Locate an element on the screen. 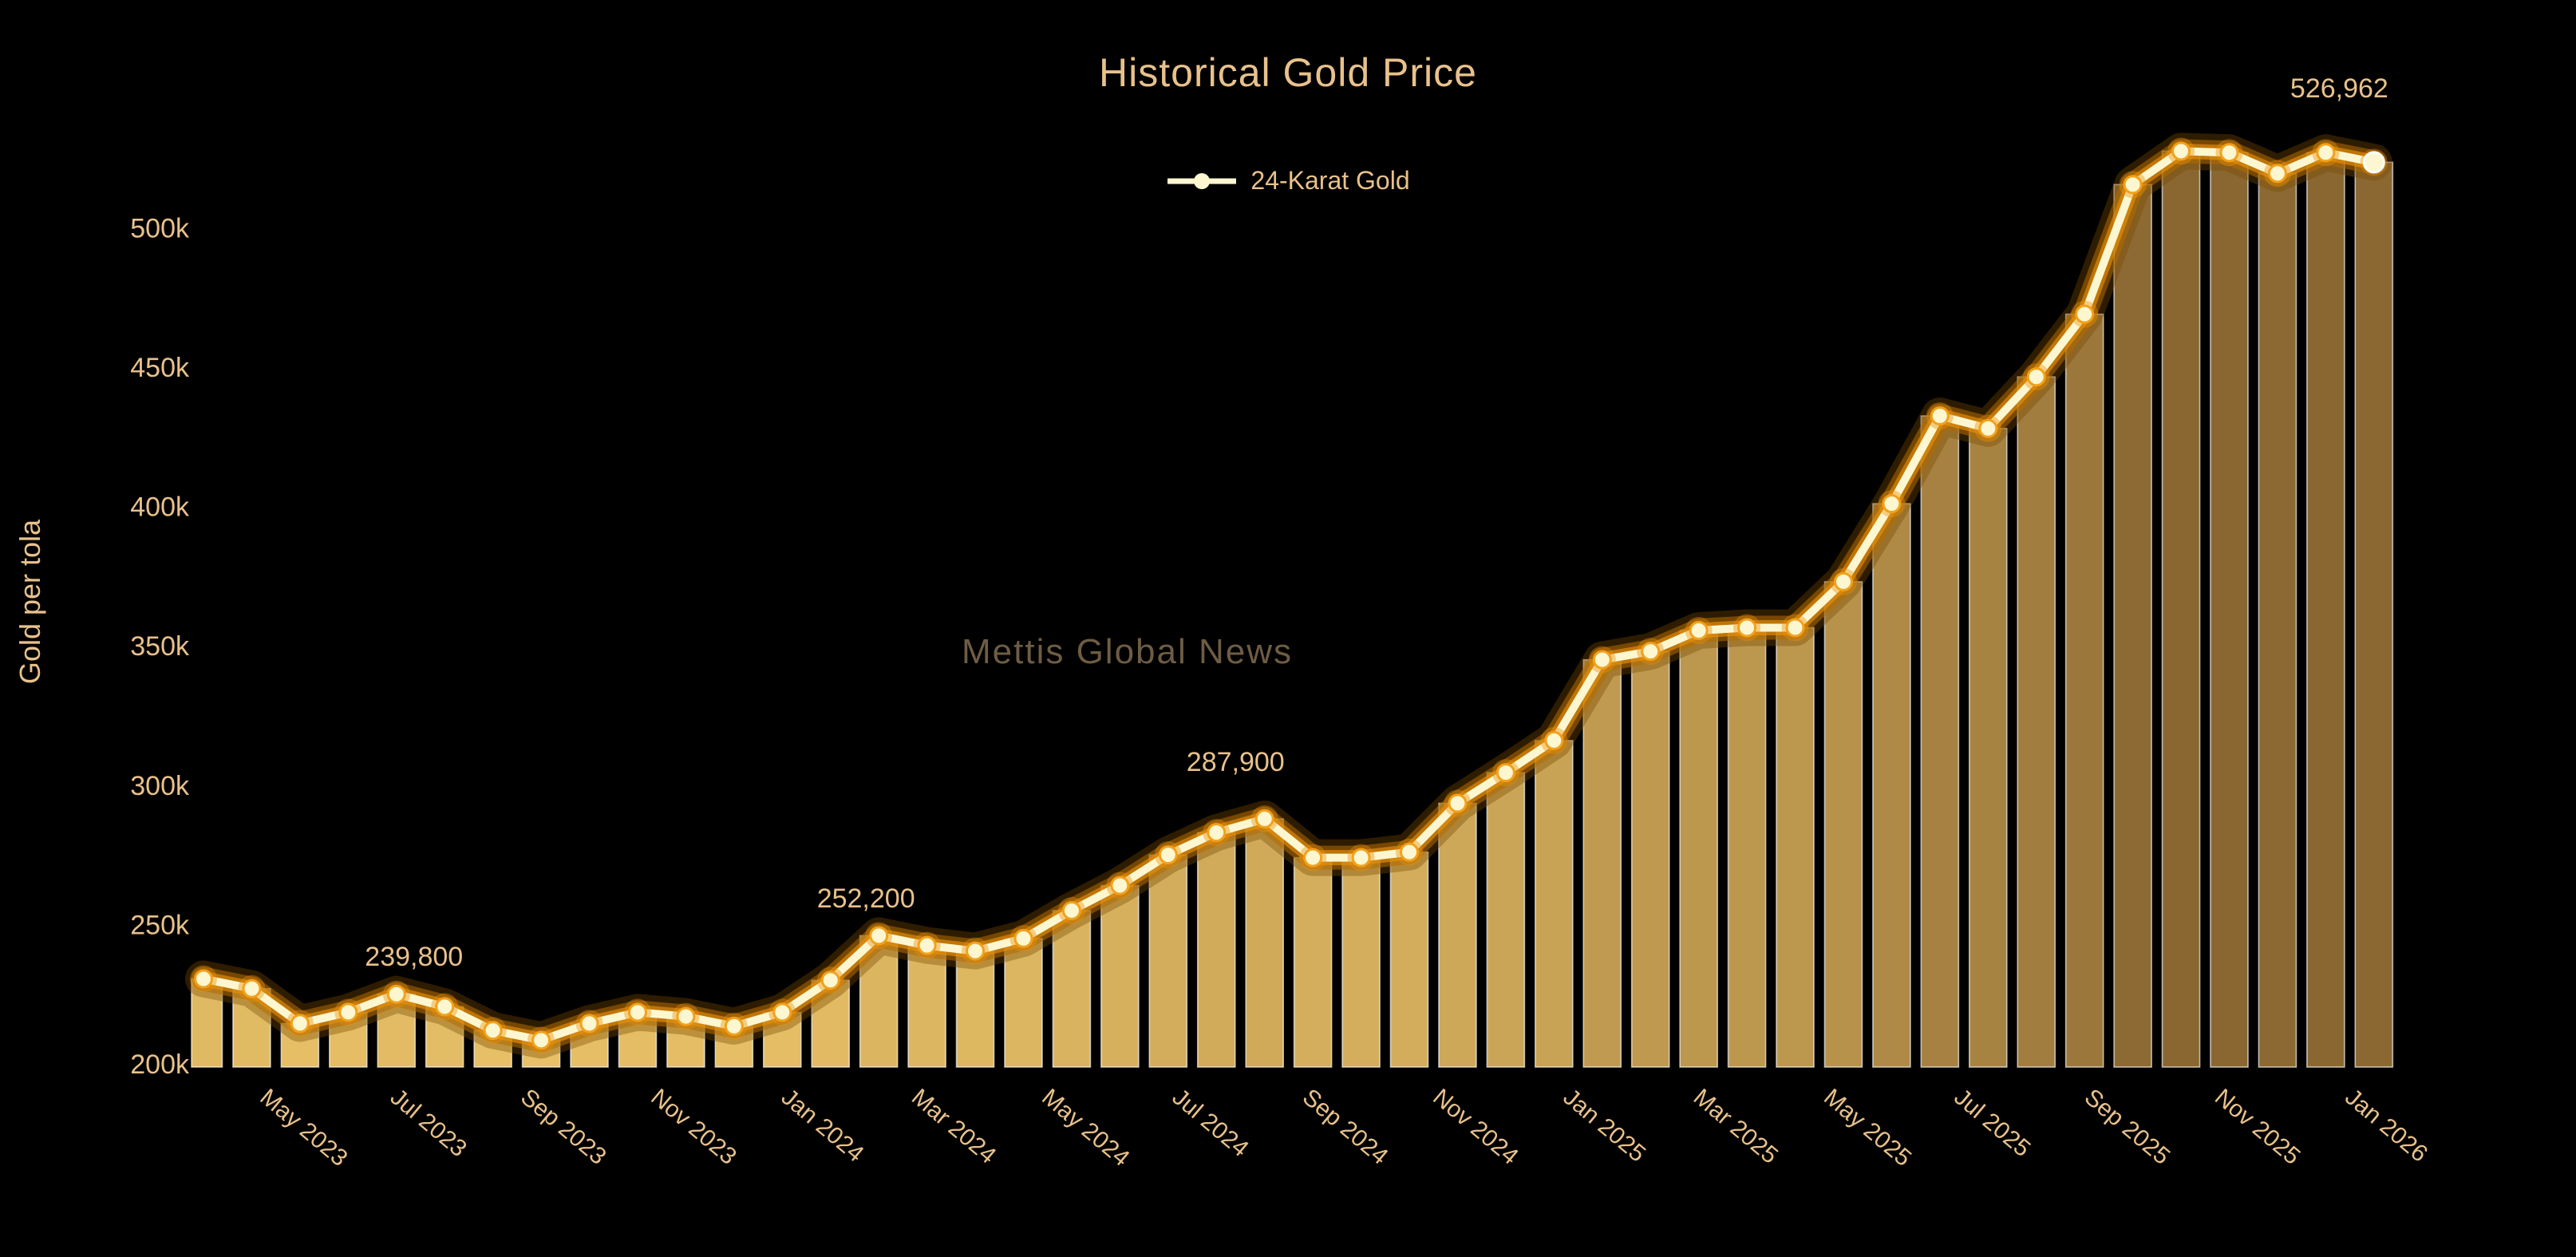 This screenshot has height=1257, width=2576. y-tick-label: 400k is located at coordinates (160, 507).